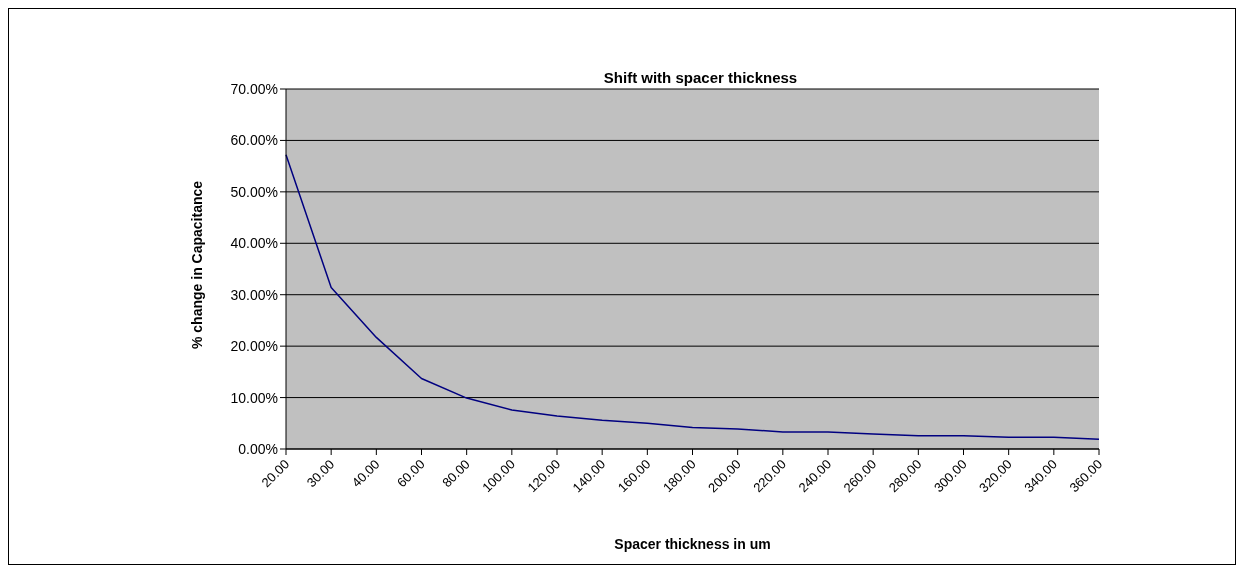  I want to click on x-axis-title: Spacer thickness in um, so click(692, 544).